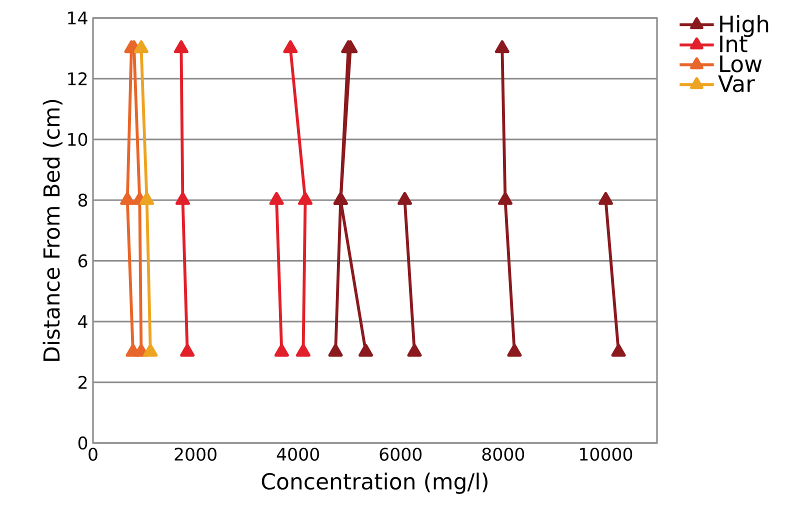  Describe the element at coordinates (741, 64) in the screenshot. I see `legend-label: Low` at that location.